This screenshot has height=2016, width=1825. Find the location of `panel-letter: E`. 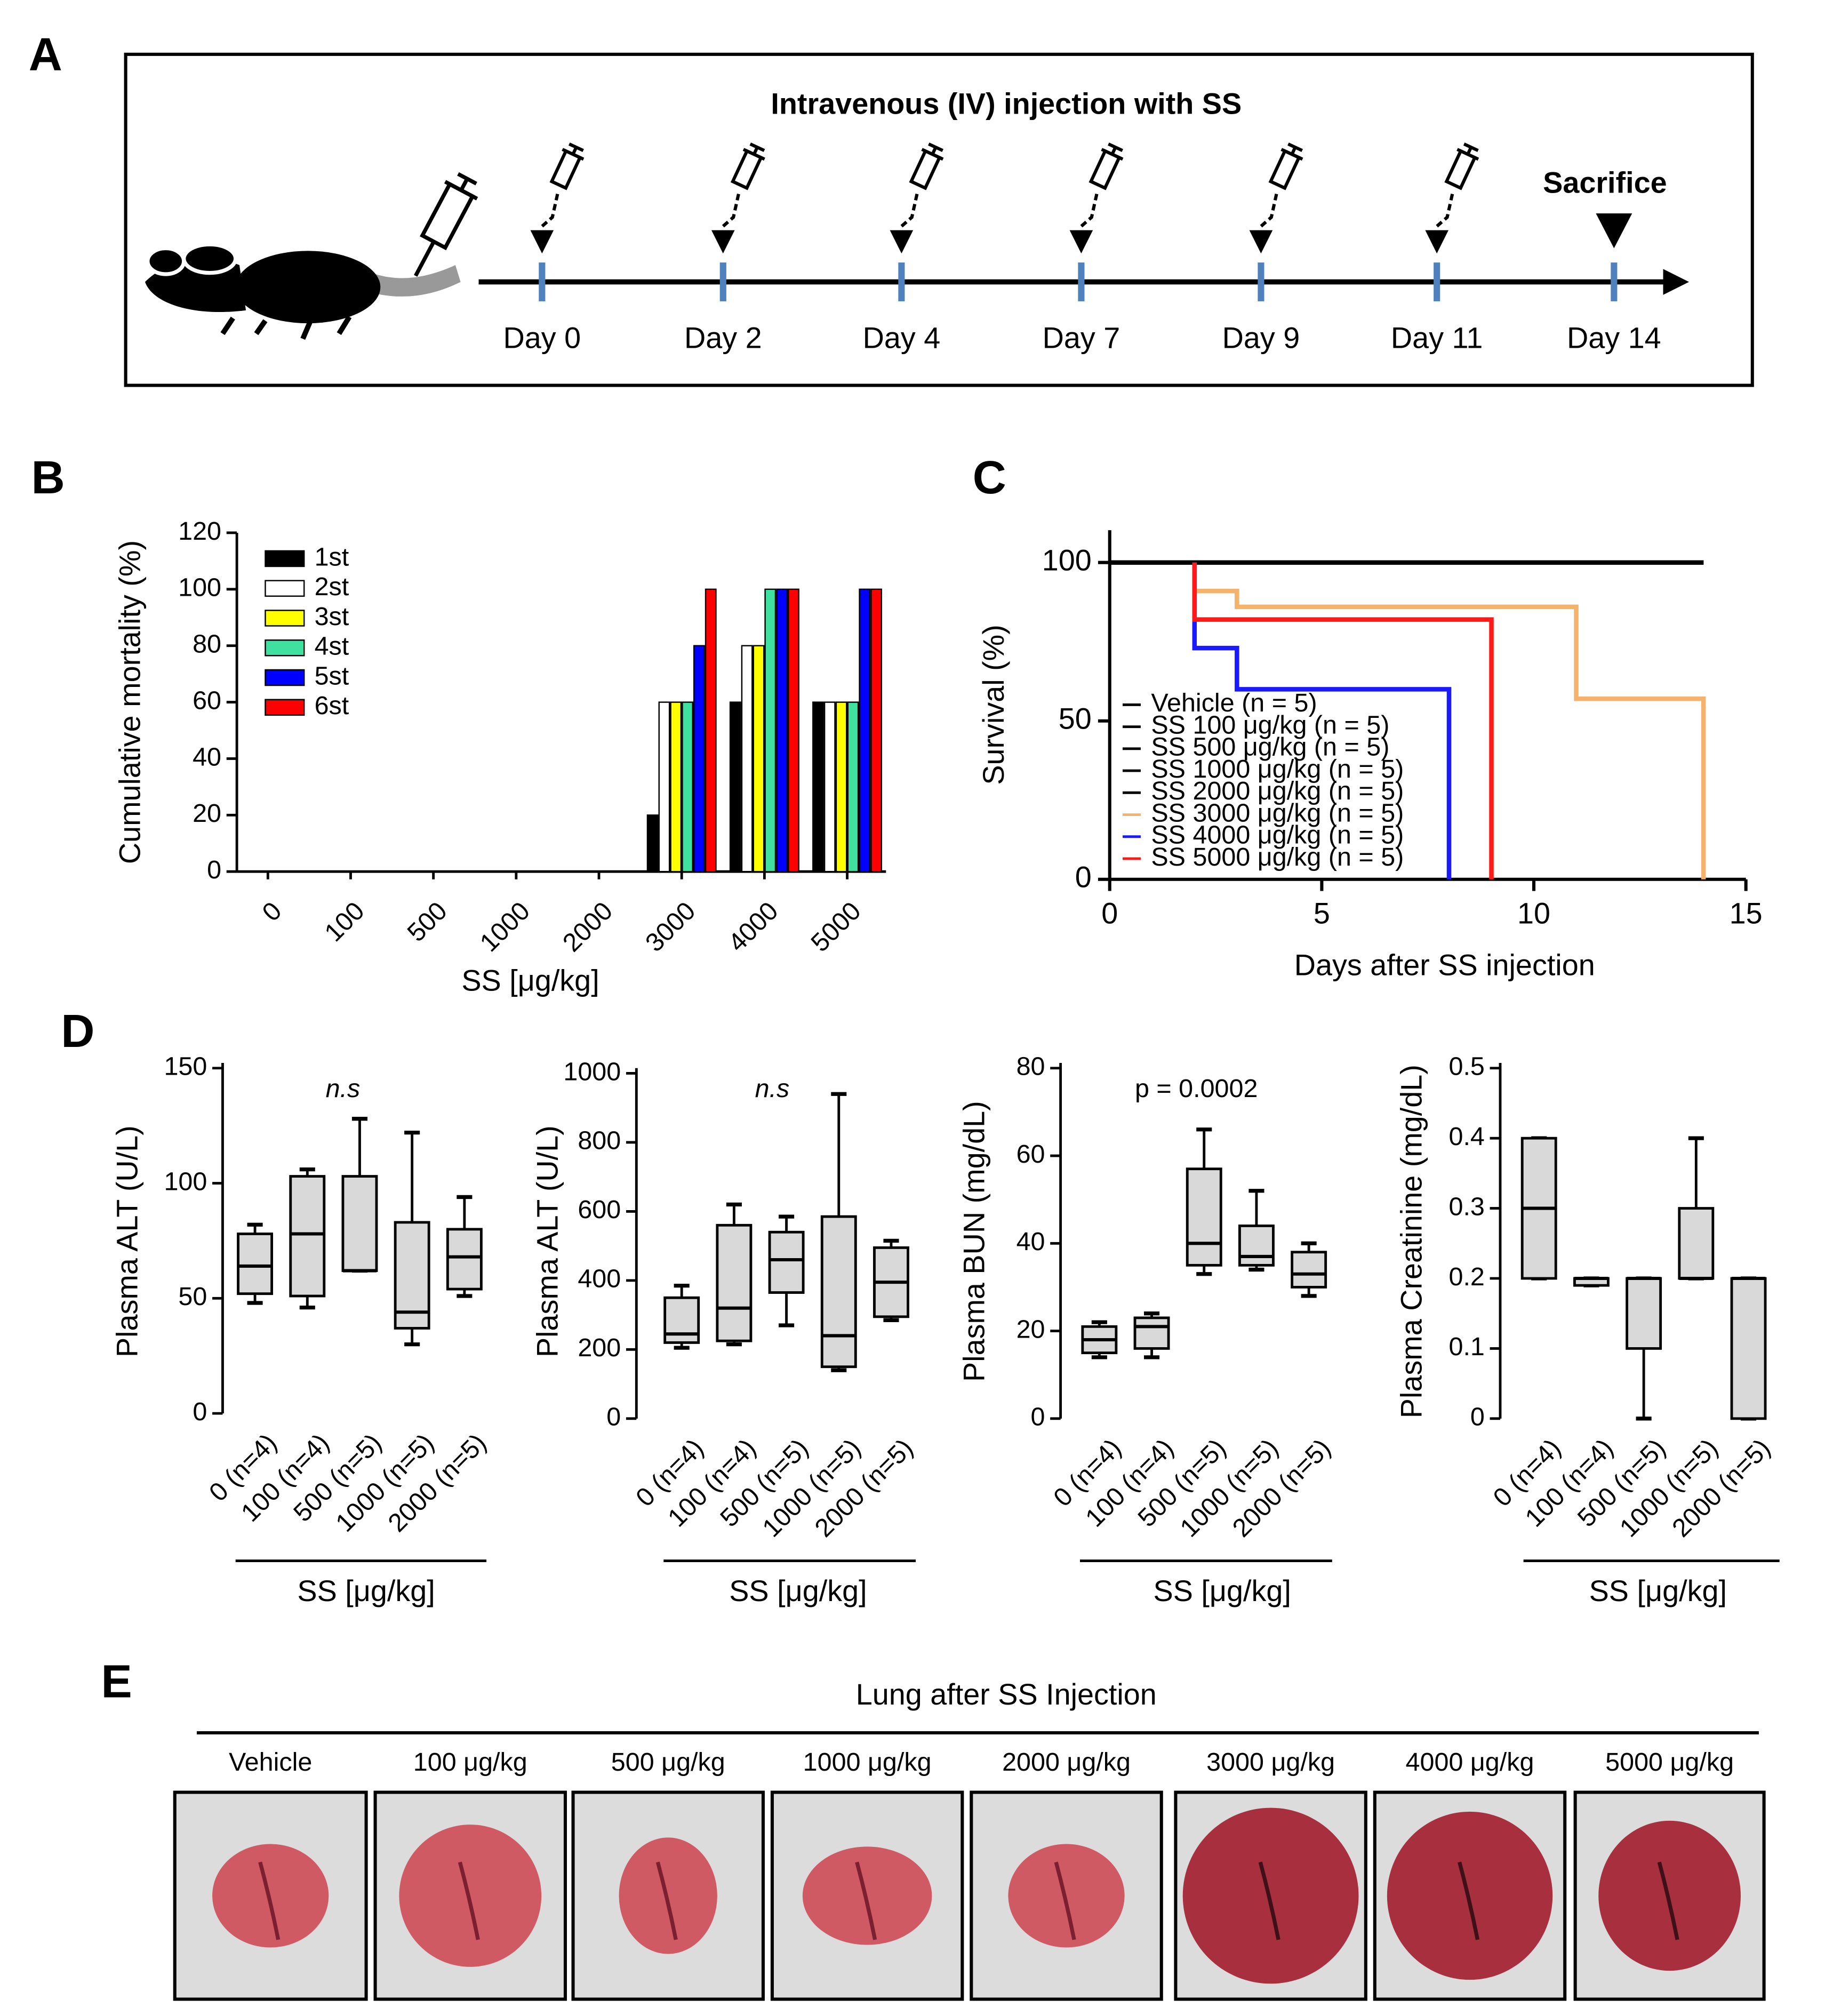

panel-letter: E is located at coordinates (116, 1681).